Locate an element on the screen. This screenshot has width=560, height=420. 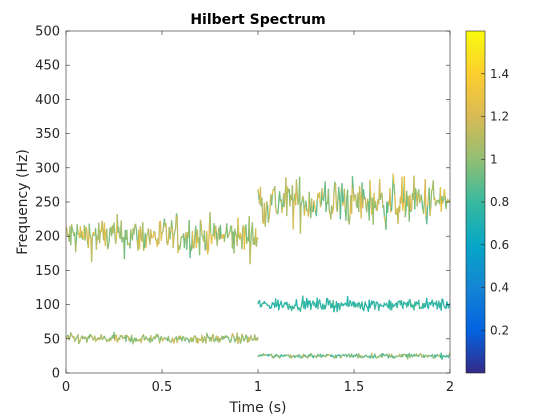
x-axis-label: Time (s) is located at coordinates (258, 408).